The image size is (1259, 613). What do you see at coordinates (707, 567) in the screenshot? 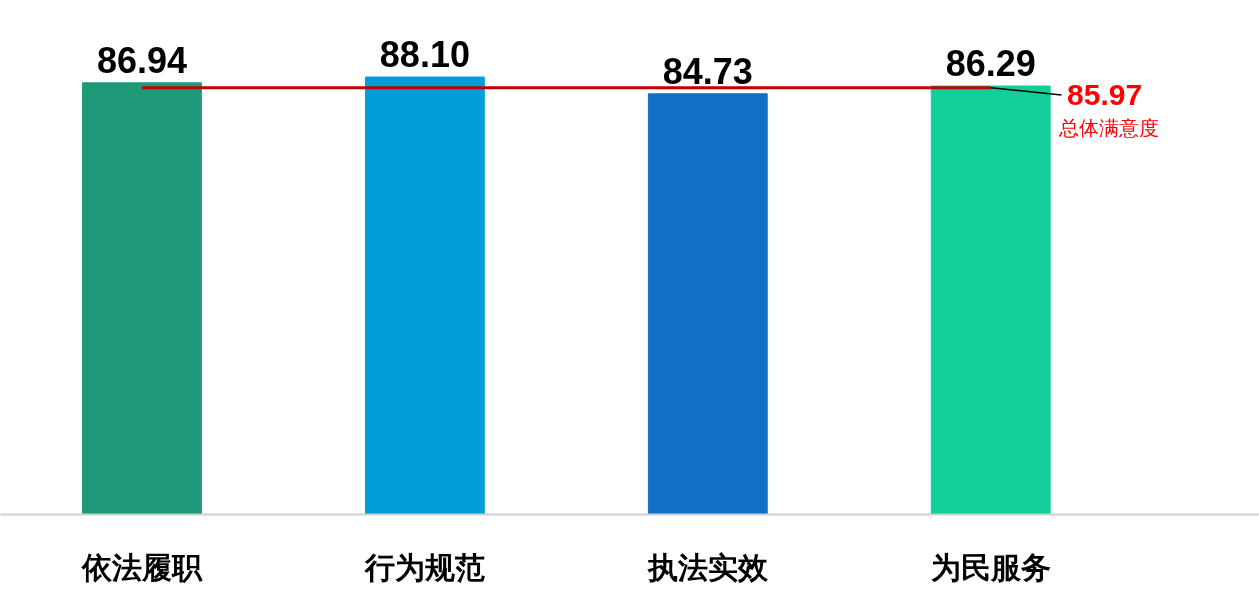
I see `x-tick-label: 执法实效` at bounding box center [707, 567].